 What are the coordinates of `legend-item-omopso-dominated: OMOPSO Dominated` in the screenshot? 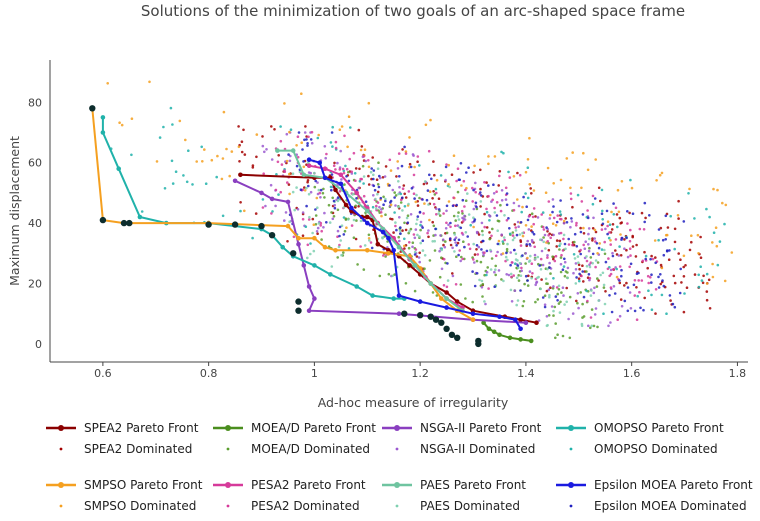 It's located at (643, 449).